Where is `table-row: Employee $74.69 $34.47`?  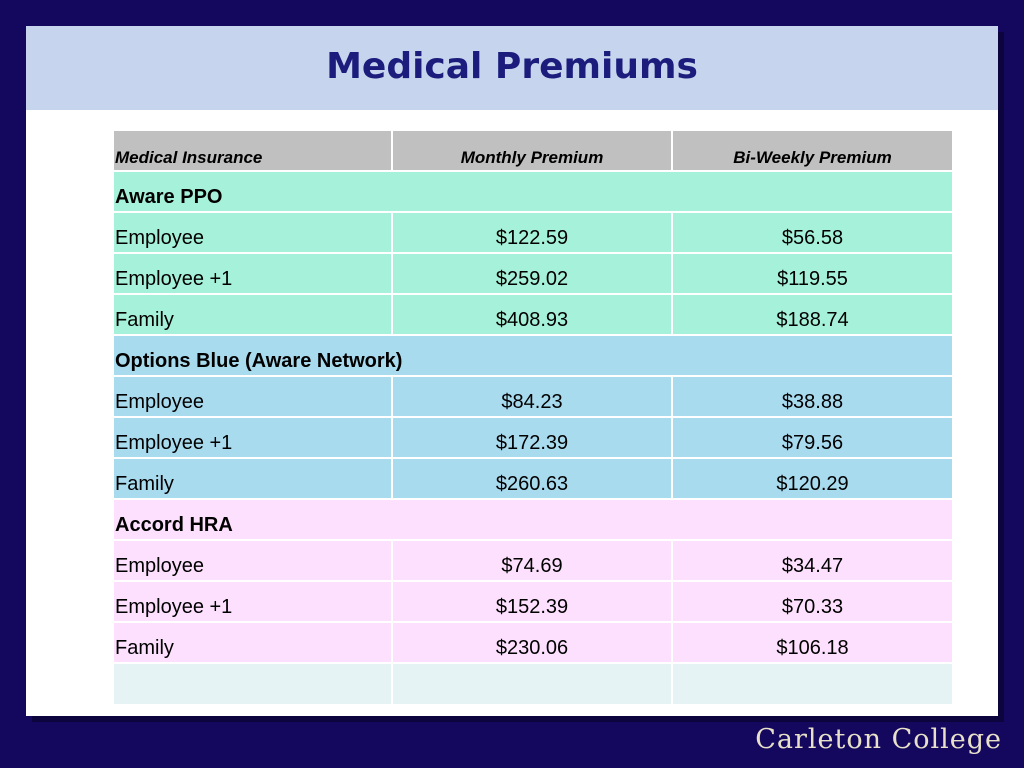 table-row: Employee $74.69 $34.47 is located at coordinates (533, 560).